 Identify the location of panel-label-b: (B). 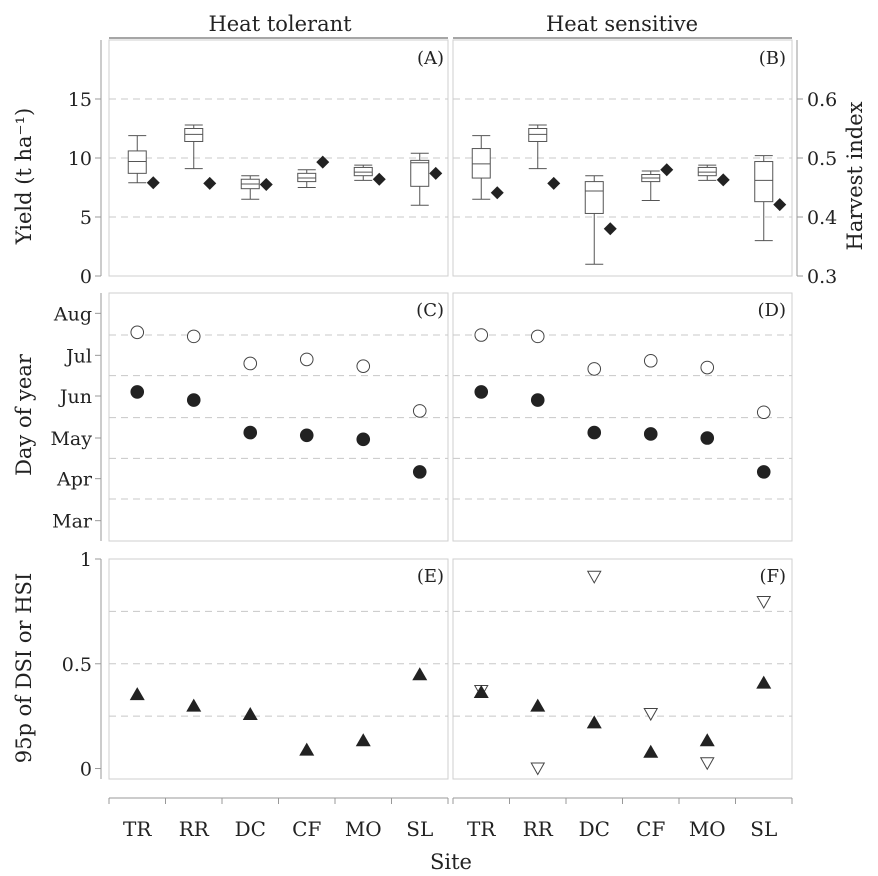
(772, 58).